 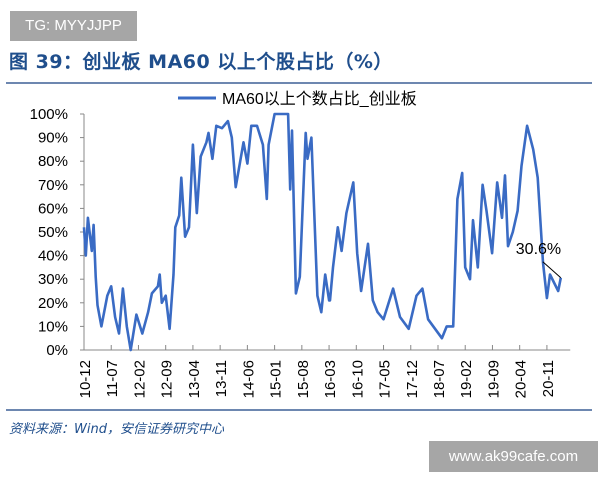 What do you see at coordinates (276, 379) in the screenshot?
I see `x-tick-label: 15-01` at bounding box center [276, 379].